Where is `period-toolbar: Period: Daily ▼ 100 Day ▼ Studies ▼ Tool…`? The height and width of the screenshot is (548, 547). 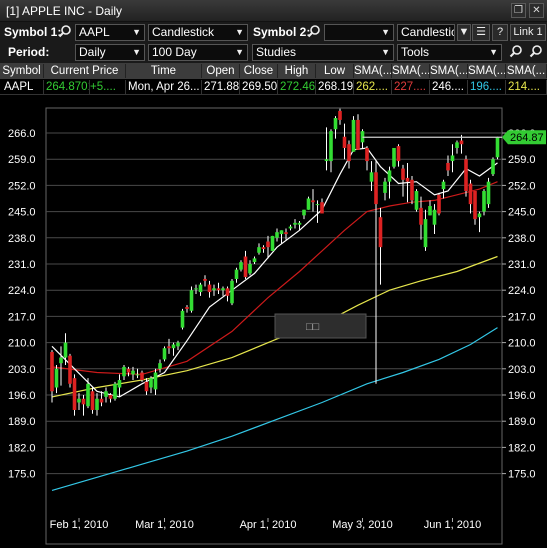
period-toolbar: Period: Daily ▼ 100 Day ▼ Studies ▼ Tool… is located at coordinates (273, 52).